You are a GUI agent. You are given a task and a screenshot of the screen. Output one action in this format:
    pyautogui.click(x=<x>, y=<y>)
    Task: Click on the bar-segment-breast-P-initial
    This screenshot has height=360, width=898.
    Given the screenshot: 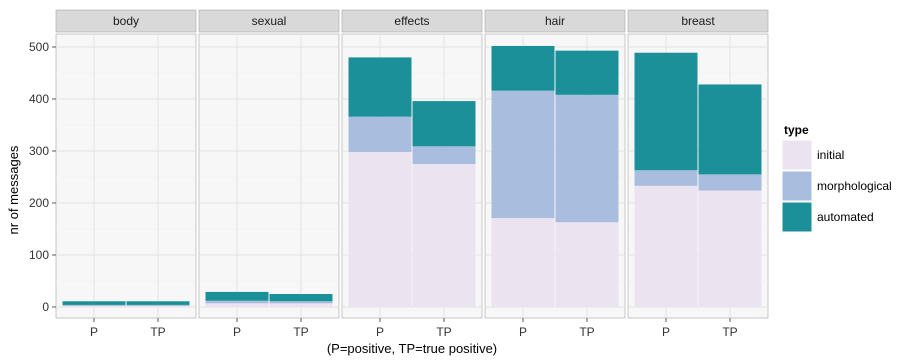 What is the action you would take?
    pyautogui.click(x=666, y=246)
    